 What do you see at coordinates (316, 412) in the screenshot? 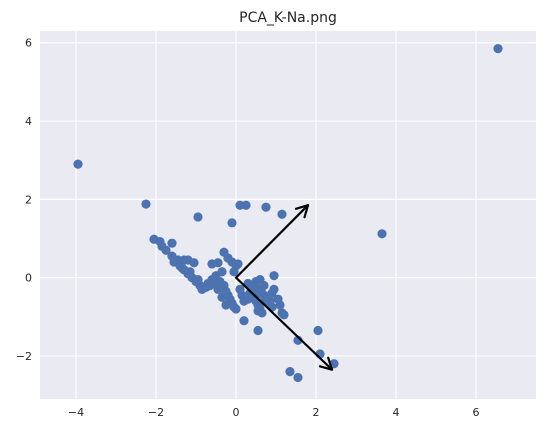
I see `x-tick-label: 2` at bounding box center [316, 412].